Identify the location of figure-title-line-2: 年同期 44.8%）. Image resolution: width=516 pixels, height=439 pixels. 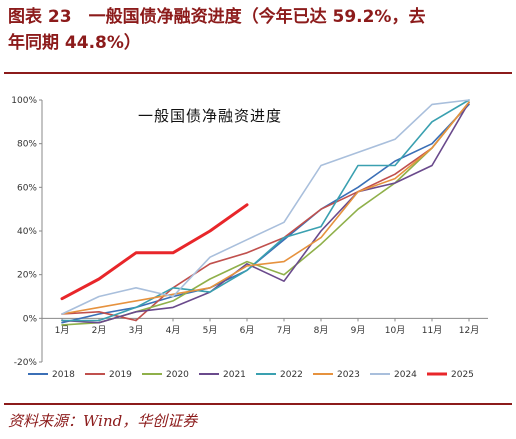
(74, 43).